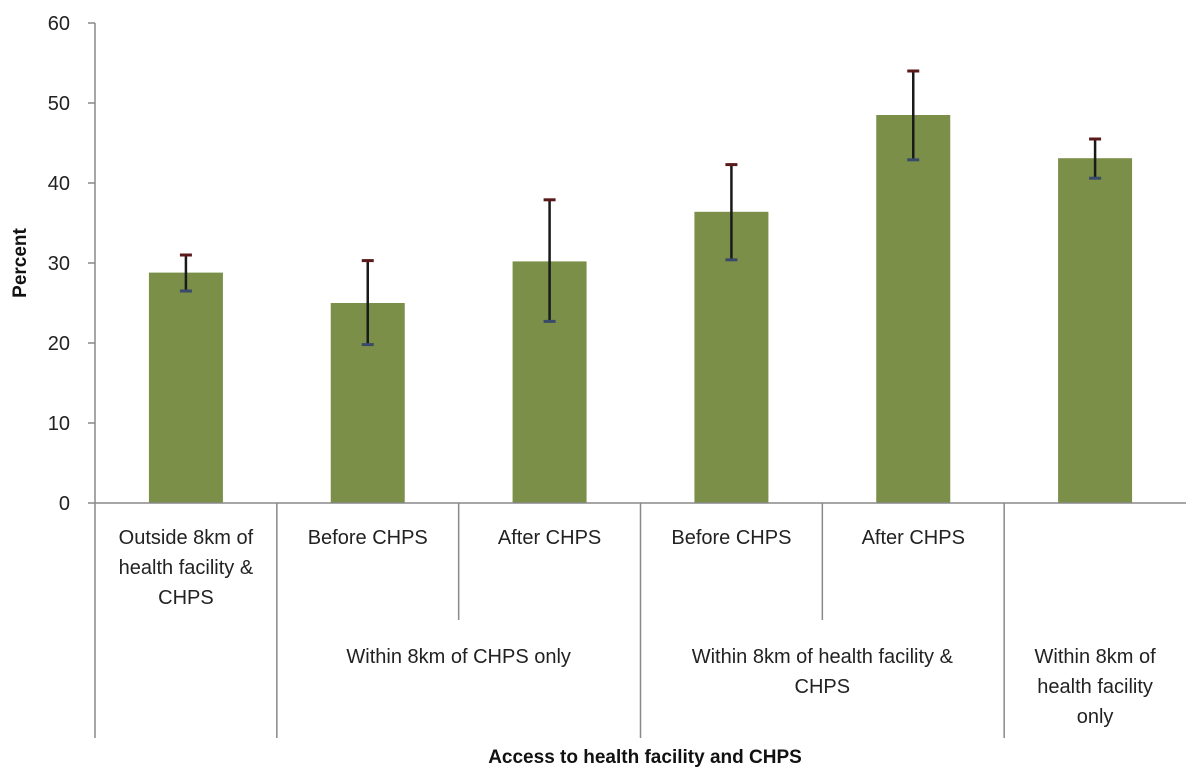 Image resolution: width=1186 pixels, height=770 pixels. What do you see at coordinates (1095, 717) in the screenshot?
I see `x-group-label: only` at bounding box center [1095, 717].